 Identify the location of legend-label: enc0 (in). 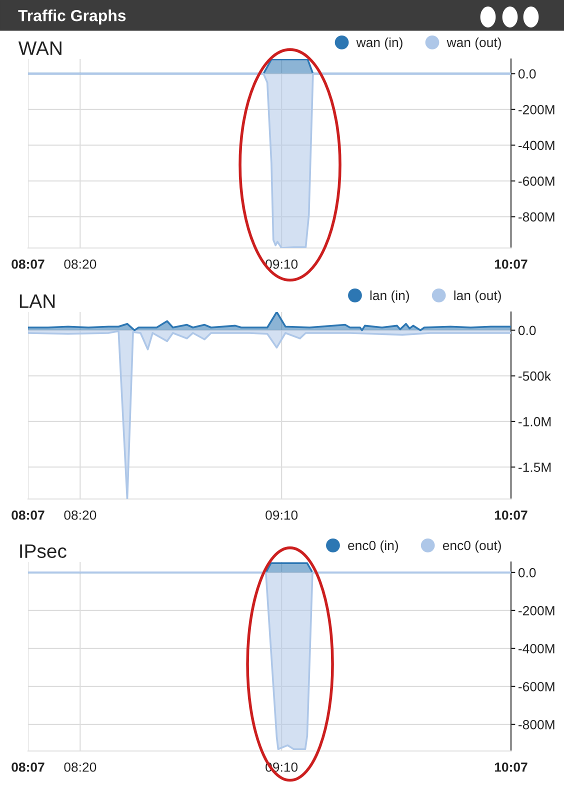
(373, 546).